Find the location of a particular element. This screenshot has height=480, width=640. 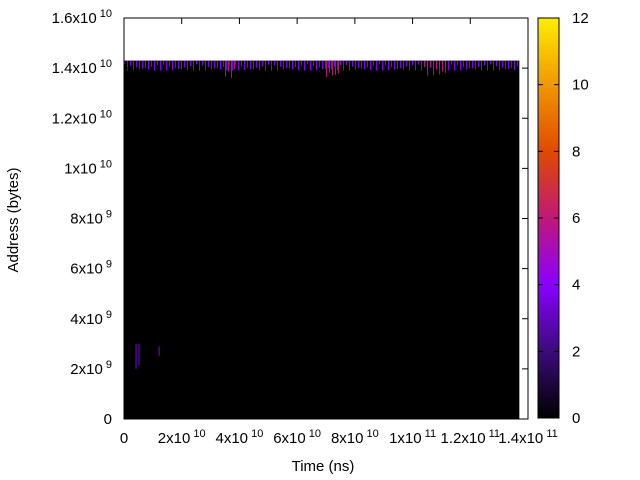

colorbar-tick-label: 2 is located at coordinates (576, 351).